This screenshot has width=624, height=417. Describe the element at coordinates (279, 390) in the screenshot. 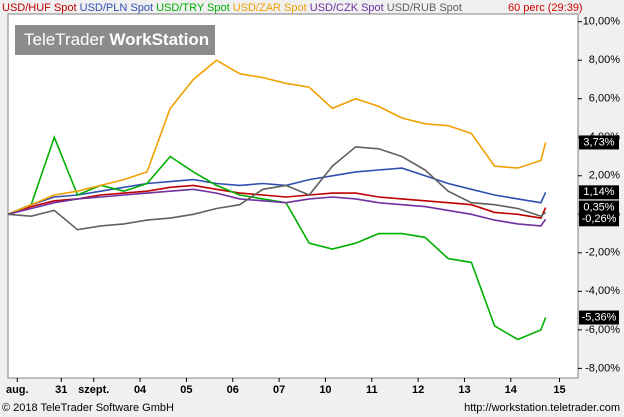

I see `x-tick-label: 07` at that location.